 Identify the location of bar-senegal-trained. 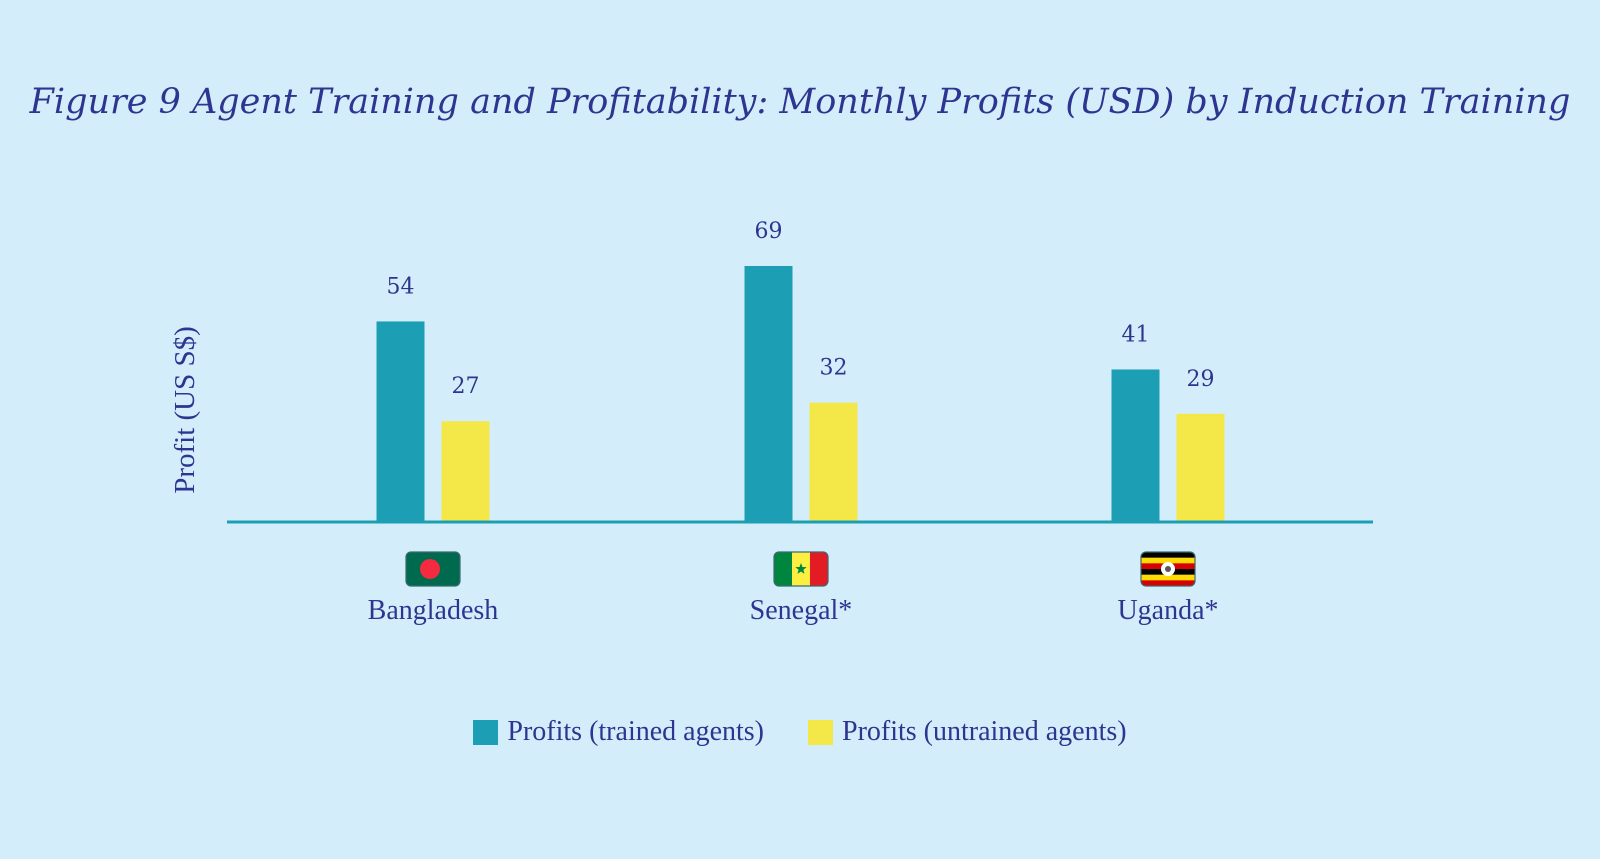
(768, 393).